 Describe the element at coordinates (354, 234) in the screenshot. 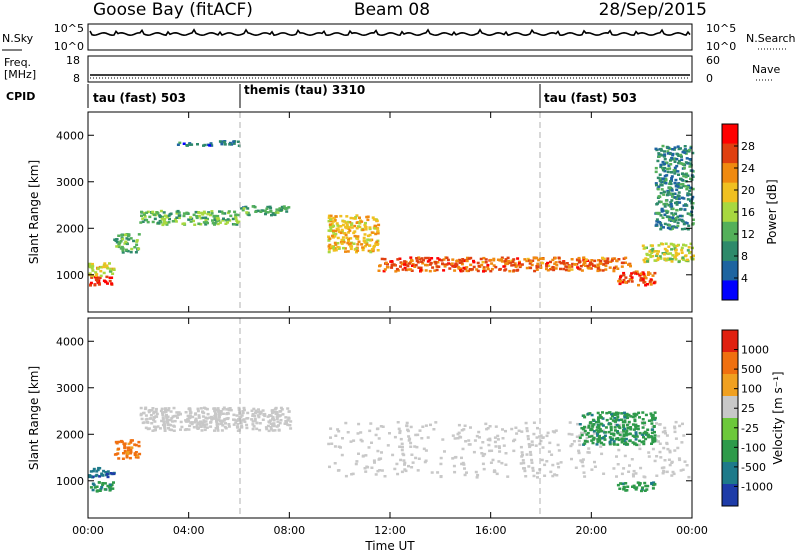

I see `echo-region` at that location.